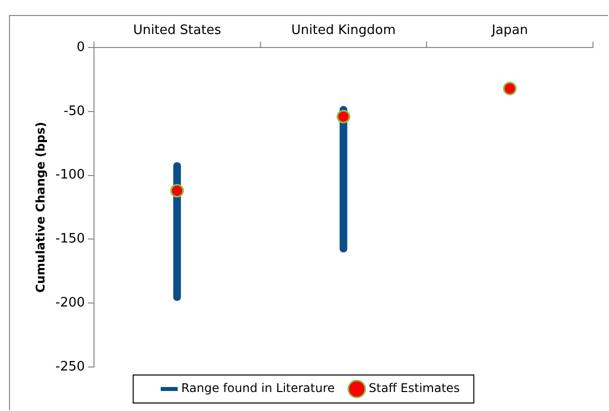 The image size is (609, 411). Describe the element at coordinates (414, 388) in the screenshot. I see `legend-label: Staff Estimates` at that location.